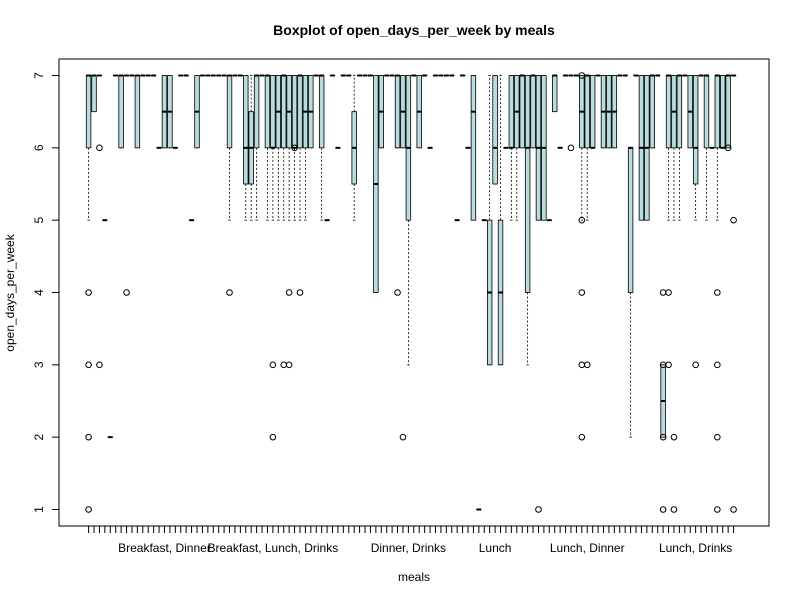 This screenshot has width=800, height=600. What do you see at coordinates (39, 75) in the screenshot?
I see `y-tick-label: 7` at bounding box center [39, 75].